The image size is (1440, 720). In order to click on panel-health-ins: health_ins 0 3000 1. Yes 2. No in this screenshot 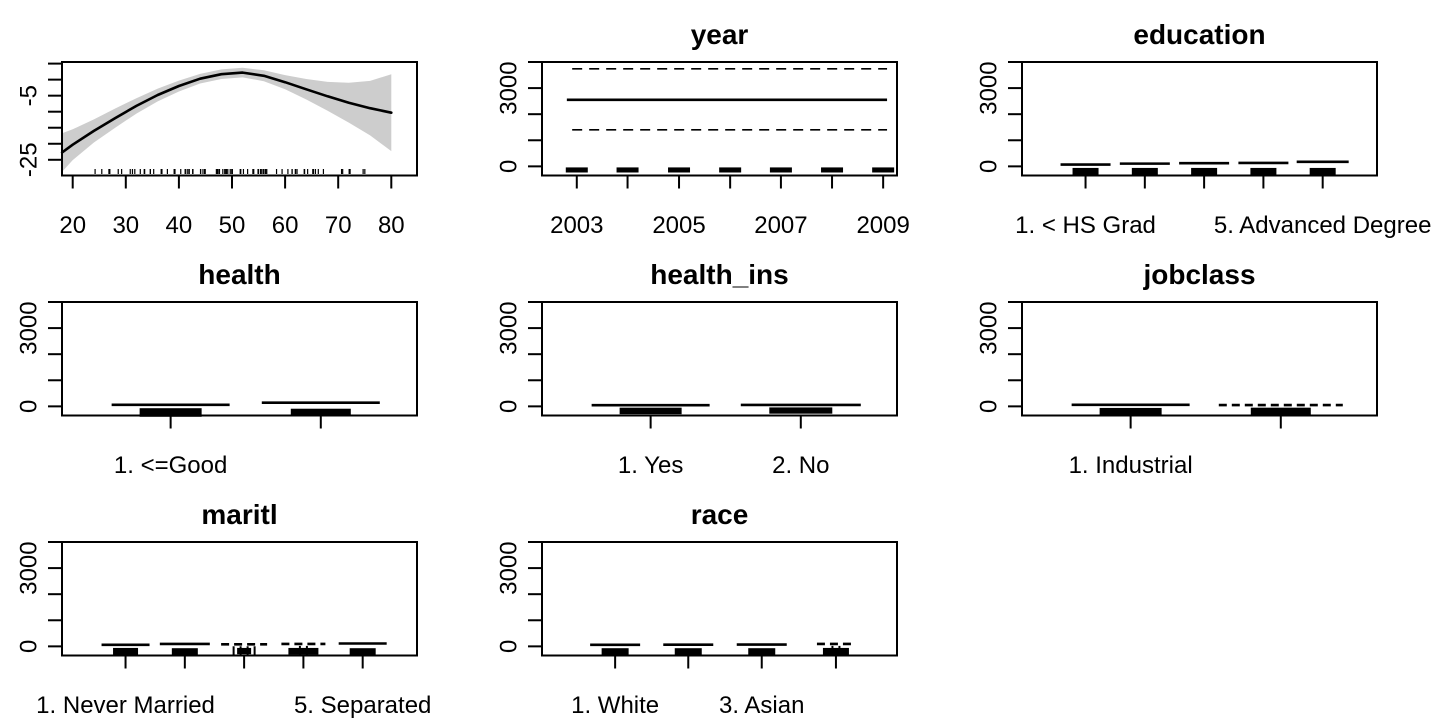, I will do `click(720, 360)`.